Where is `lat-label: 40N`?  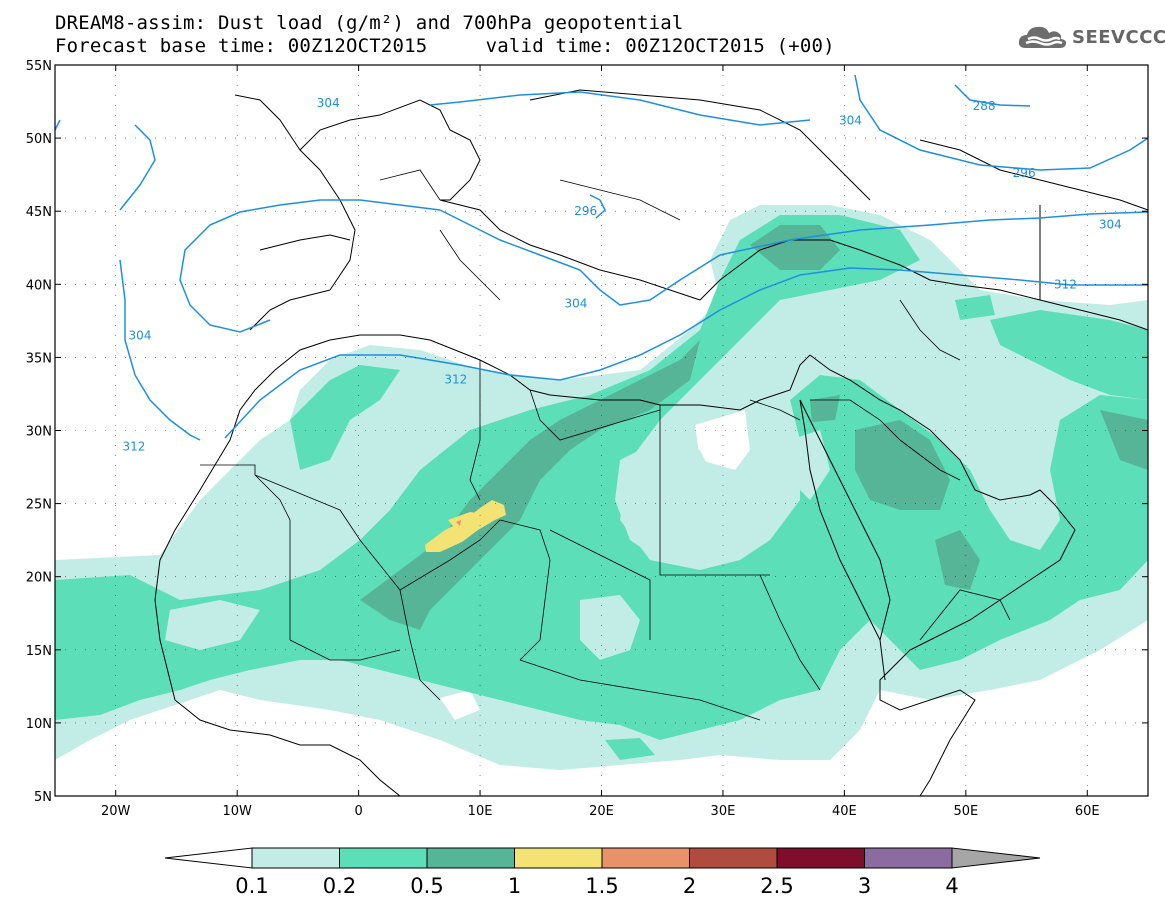 lat-label: 40N is located at coordinates (39, 285).